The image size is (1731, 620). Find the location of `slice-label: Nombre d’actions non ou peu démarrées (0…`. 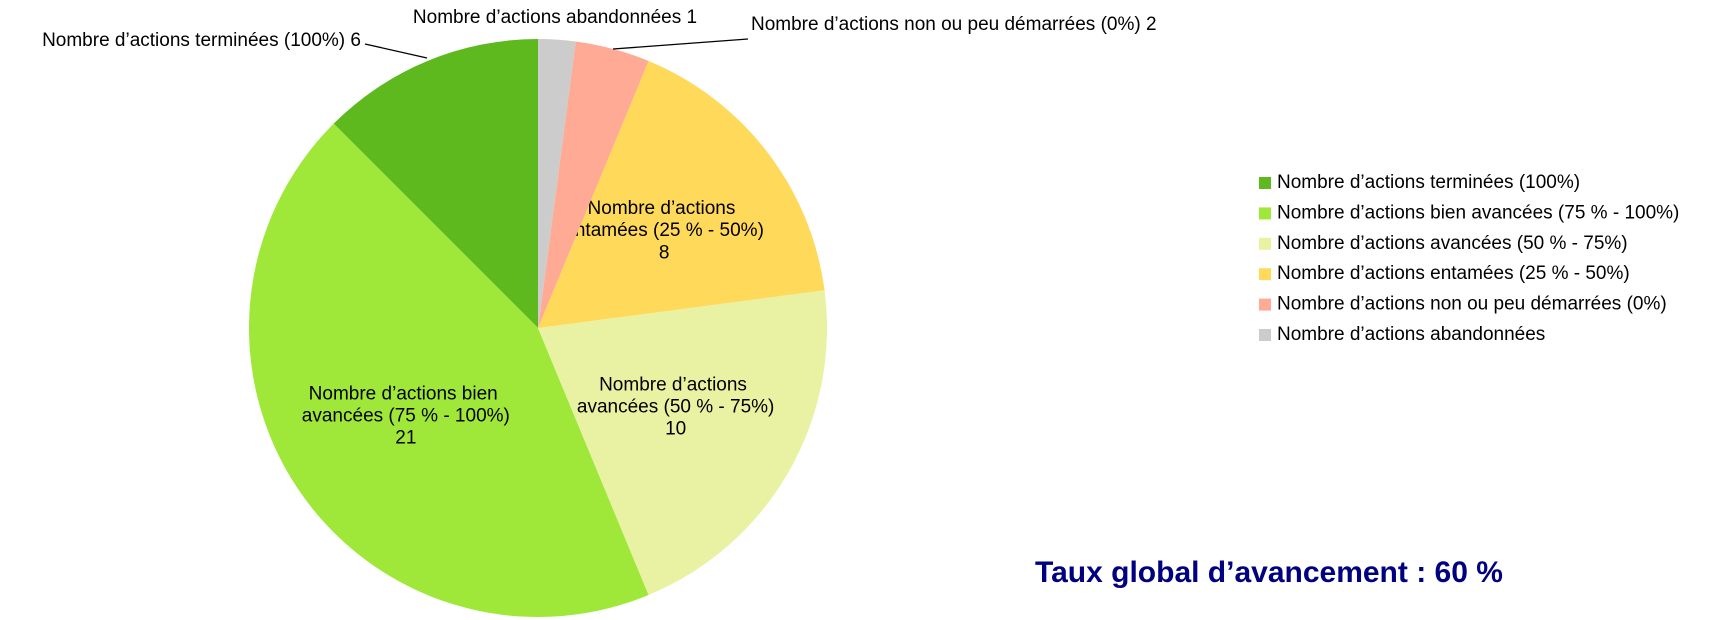

slice-label: Nombre d’actions non ou peu démarrées (0… is located at coordinates (954, 24).